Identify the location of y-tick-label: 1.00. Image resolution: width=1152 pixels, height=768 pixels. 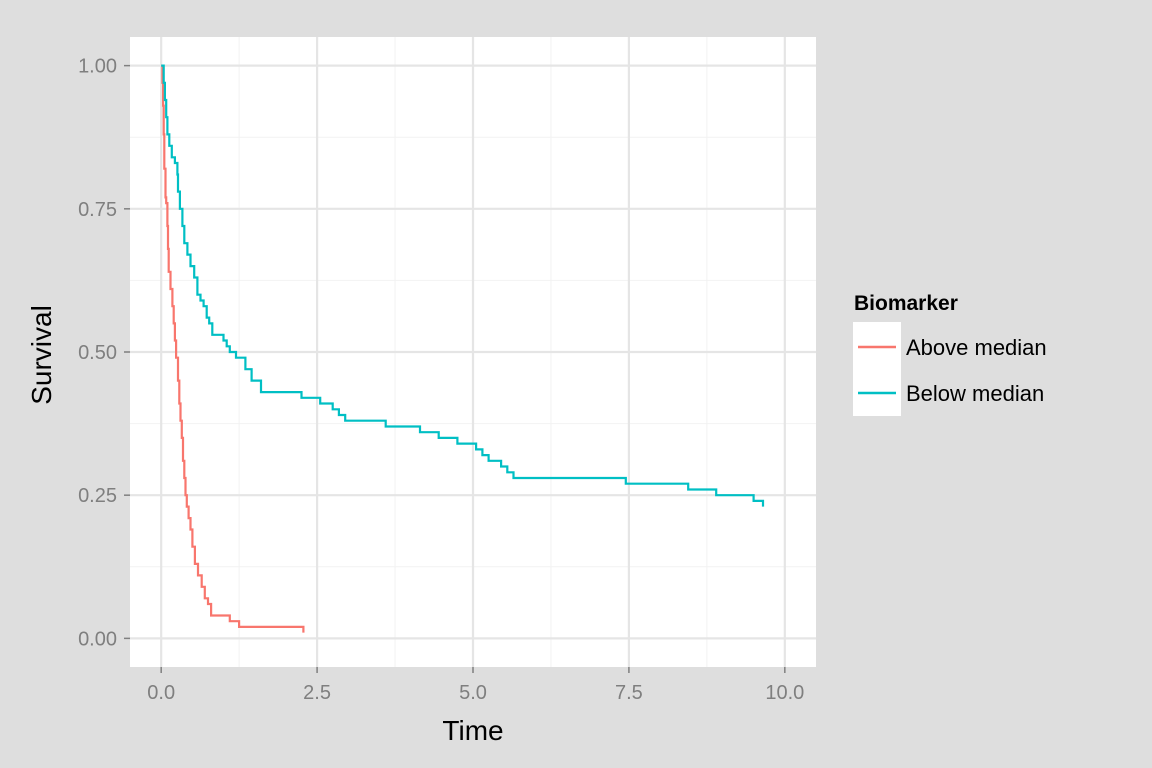
(97, 67).